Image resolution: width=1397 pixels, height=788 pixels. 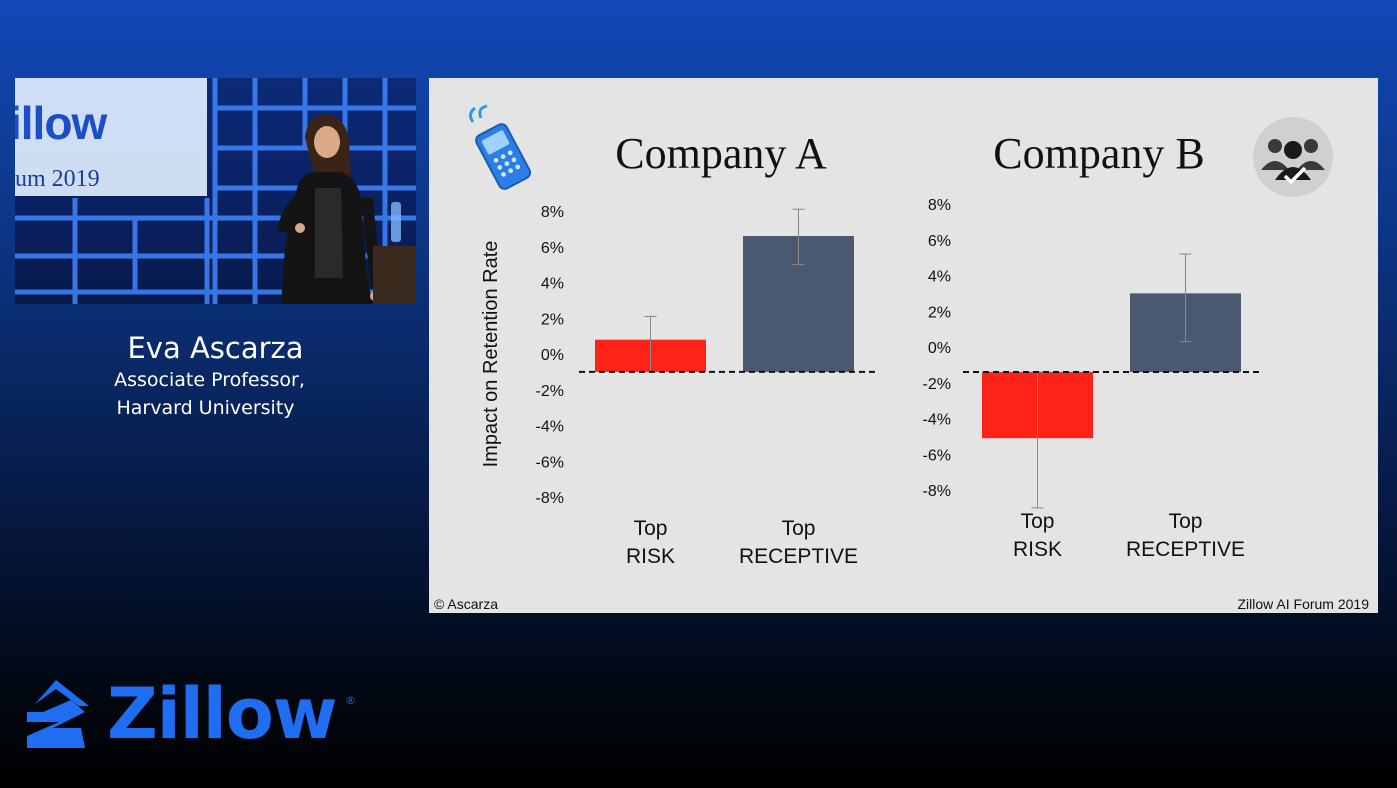 I want to click on chart-title: Company B, so click(x=1098, y=153).